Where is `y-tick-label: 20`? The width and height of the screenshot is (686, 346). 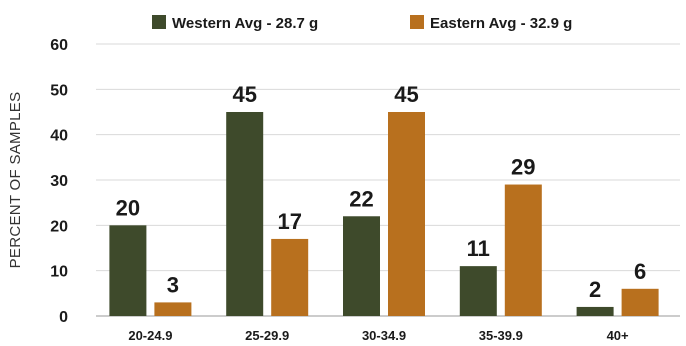
y-tick-label: 20 is located at coordinates (59, 226).